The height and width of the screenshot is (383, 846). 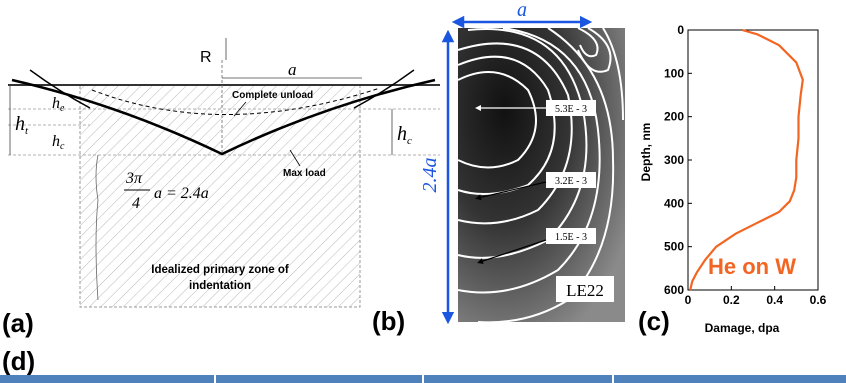 I want to click on y-tick-label: 400, so click(x=674, y=203).